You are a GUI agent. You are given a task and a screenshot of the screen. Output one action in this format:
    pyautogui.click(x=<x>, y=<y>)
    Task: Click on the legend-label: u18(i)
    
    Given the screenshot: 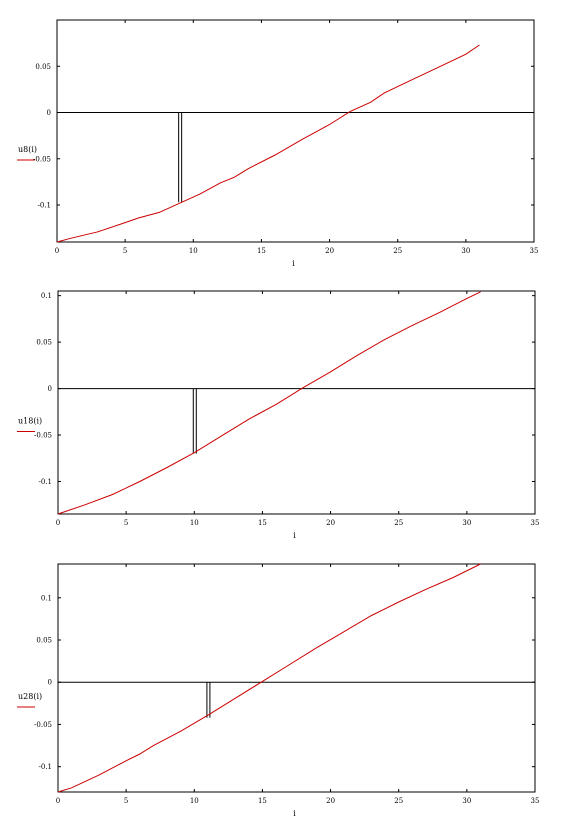 What is the action you would take?
    pyautogui.click(x=30, y=421)
    